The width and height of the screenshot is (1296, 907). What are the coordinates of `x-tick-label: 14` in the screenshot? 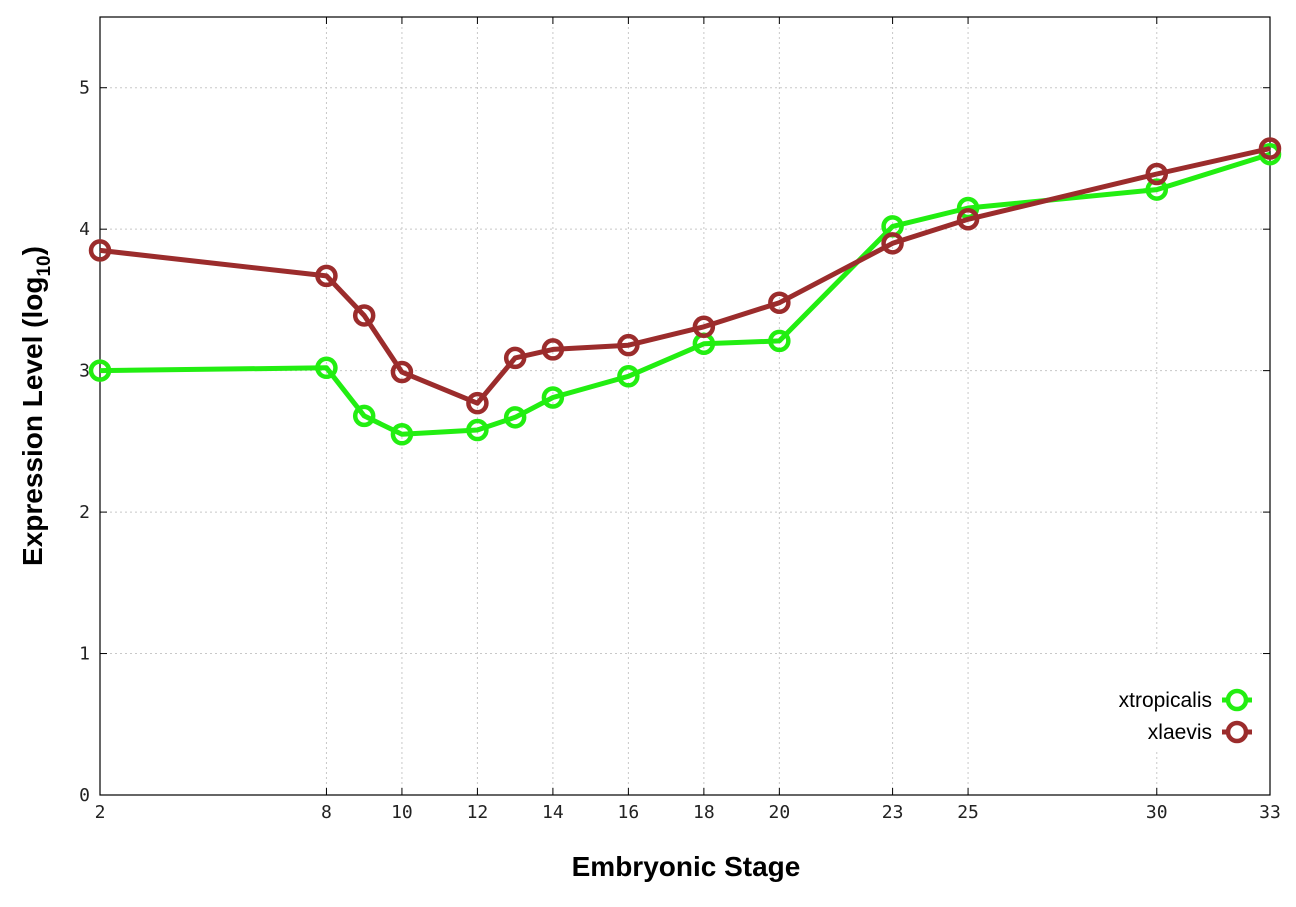 It's located at (553, 812).